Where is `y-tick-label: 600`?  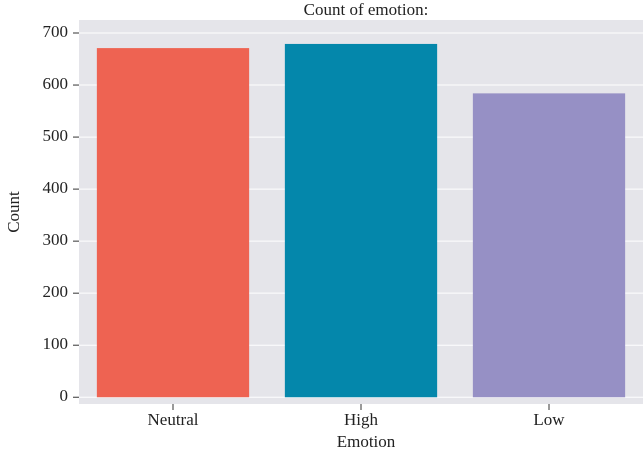 y-tick-label: 600 is located at coordinates (56, 83).